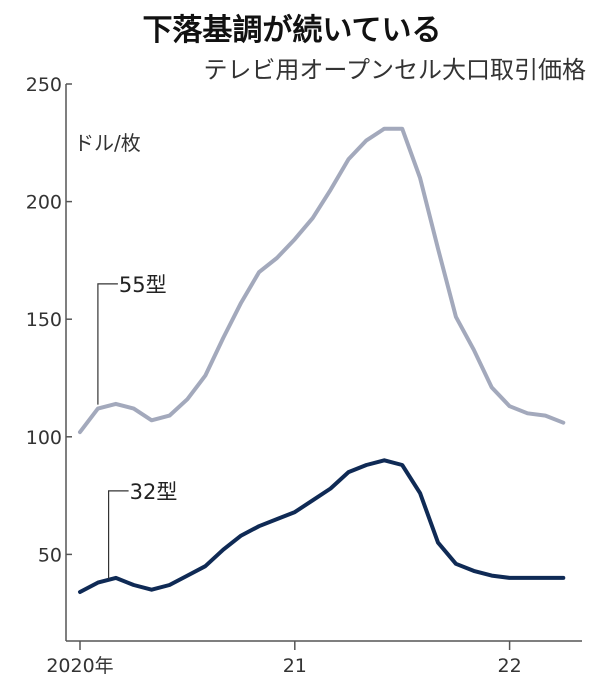  What do you see at coordinates (295, 666) in the screenshot?
I see `x-tick-label: 21` at bounding box center [295, 666].